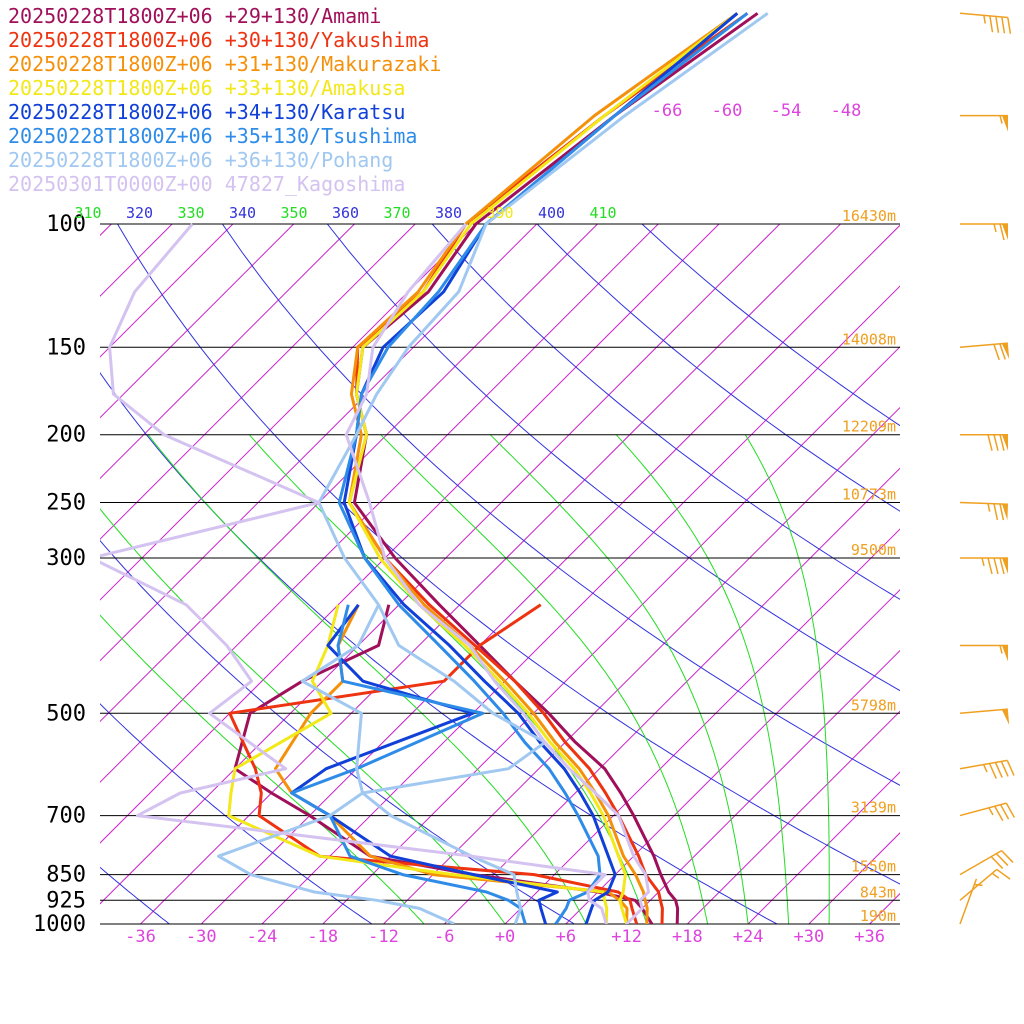  What do you see at coordinates (322, 937) in the screenshot?
I see `temperature-tick-label: -18` at bounding box center [322, 937].